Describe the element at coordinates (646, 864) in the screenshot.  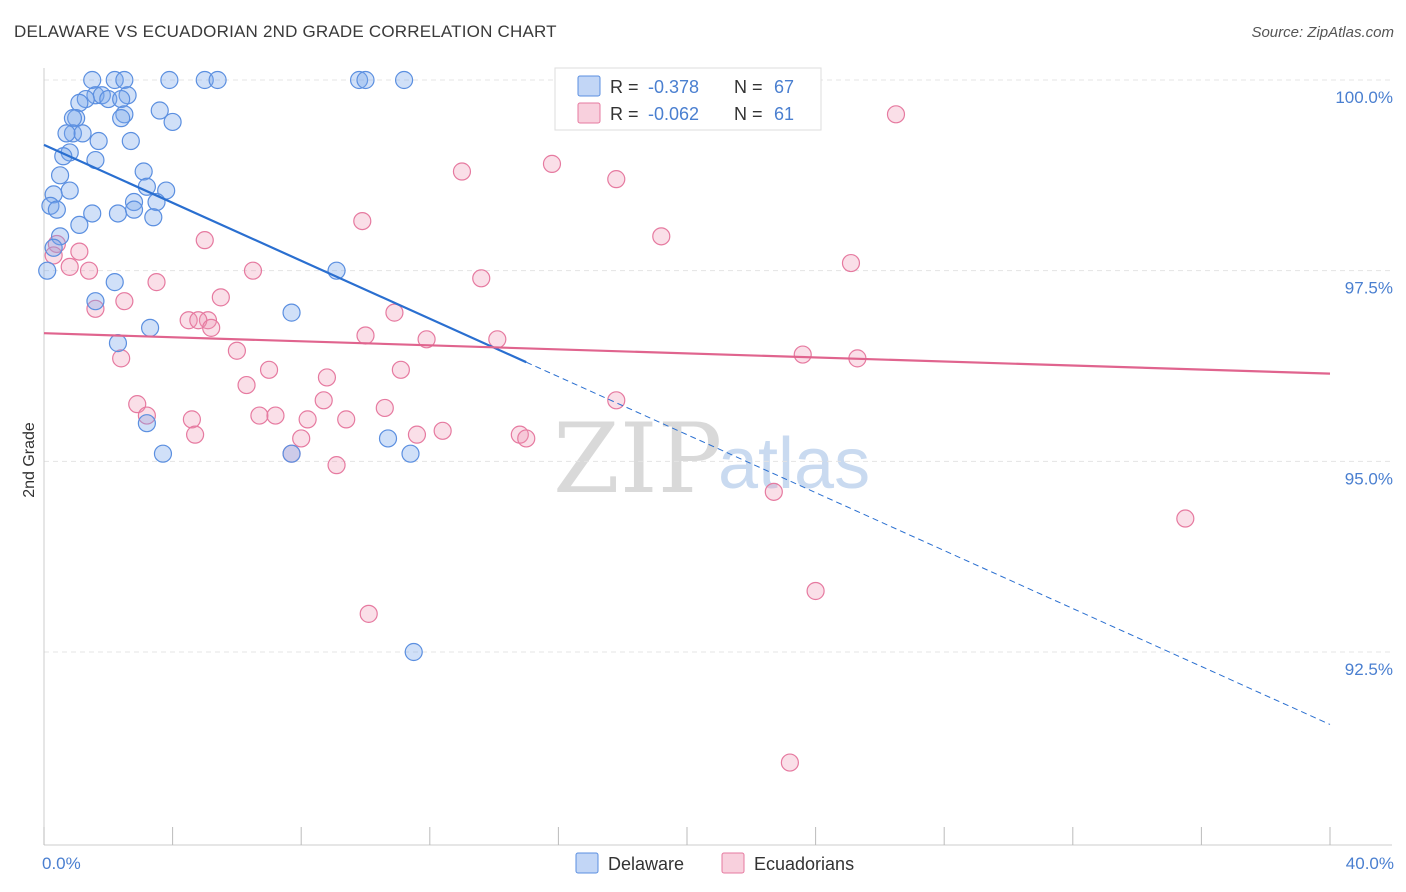
I see `bottom-legend-label-delaware: Delaware` at that location.